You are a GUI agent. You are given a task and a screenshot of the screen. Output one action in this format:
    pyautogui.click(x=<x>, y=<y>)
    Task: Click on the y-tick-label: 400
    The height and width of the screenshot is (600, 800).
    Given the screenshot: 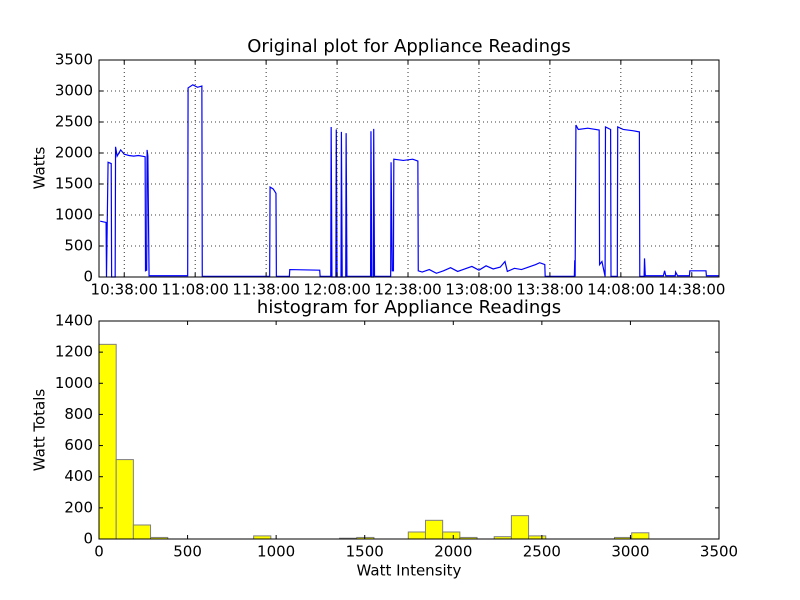 What is the action you would take?
    pyautogui.click(x=78, y=476)
    